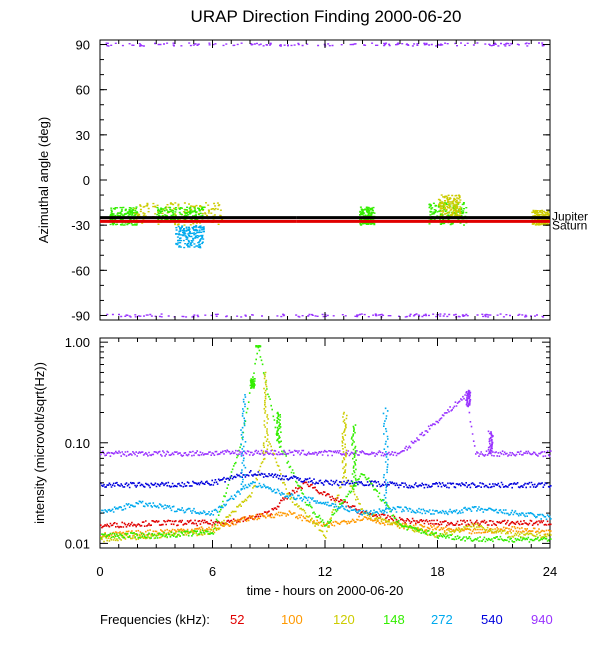  What do you see at coordinates (99, 571) in the screenshot?
I see `x-tick-label: 0` at bounding box center [99, 571].